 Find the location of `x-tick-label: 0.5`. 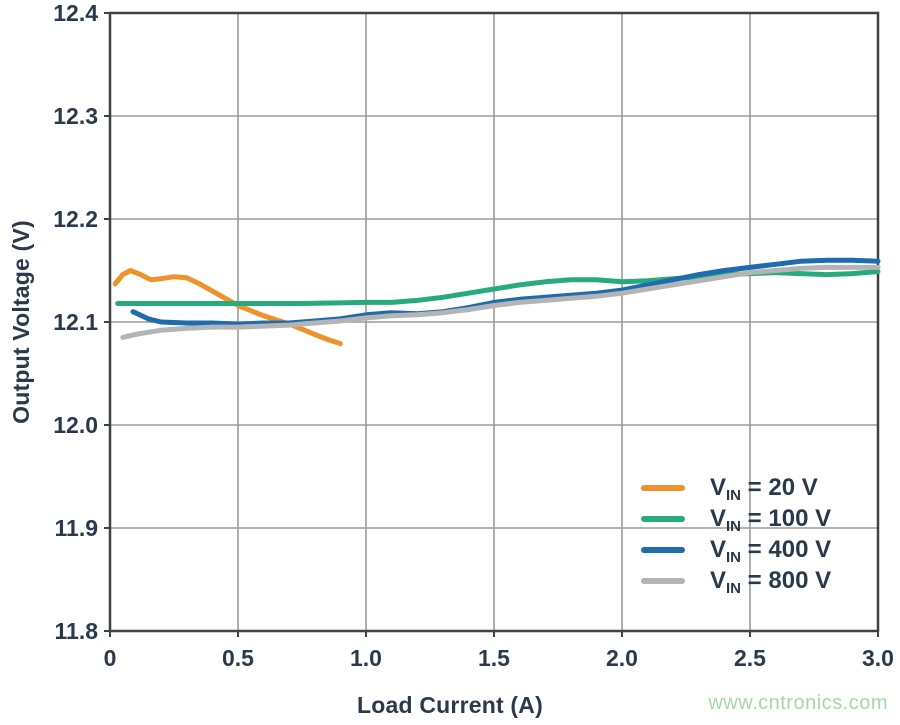

x-tick-label: 0.5 is located at coordinates (238, 658).